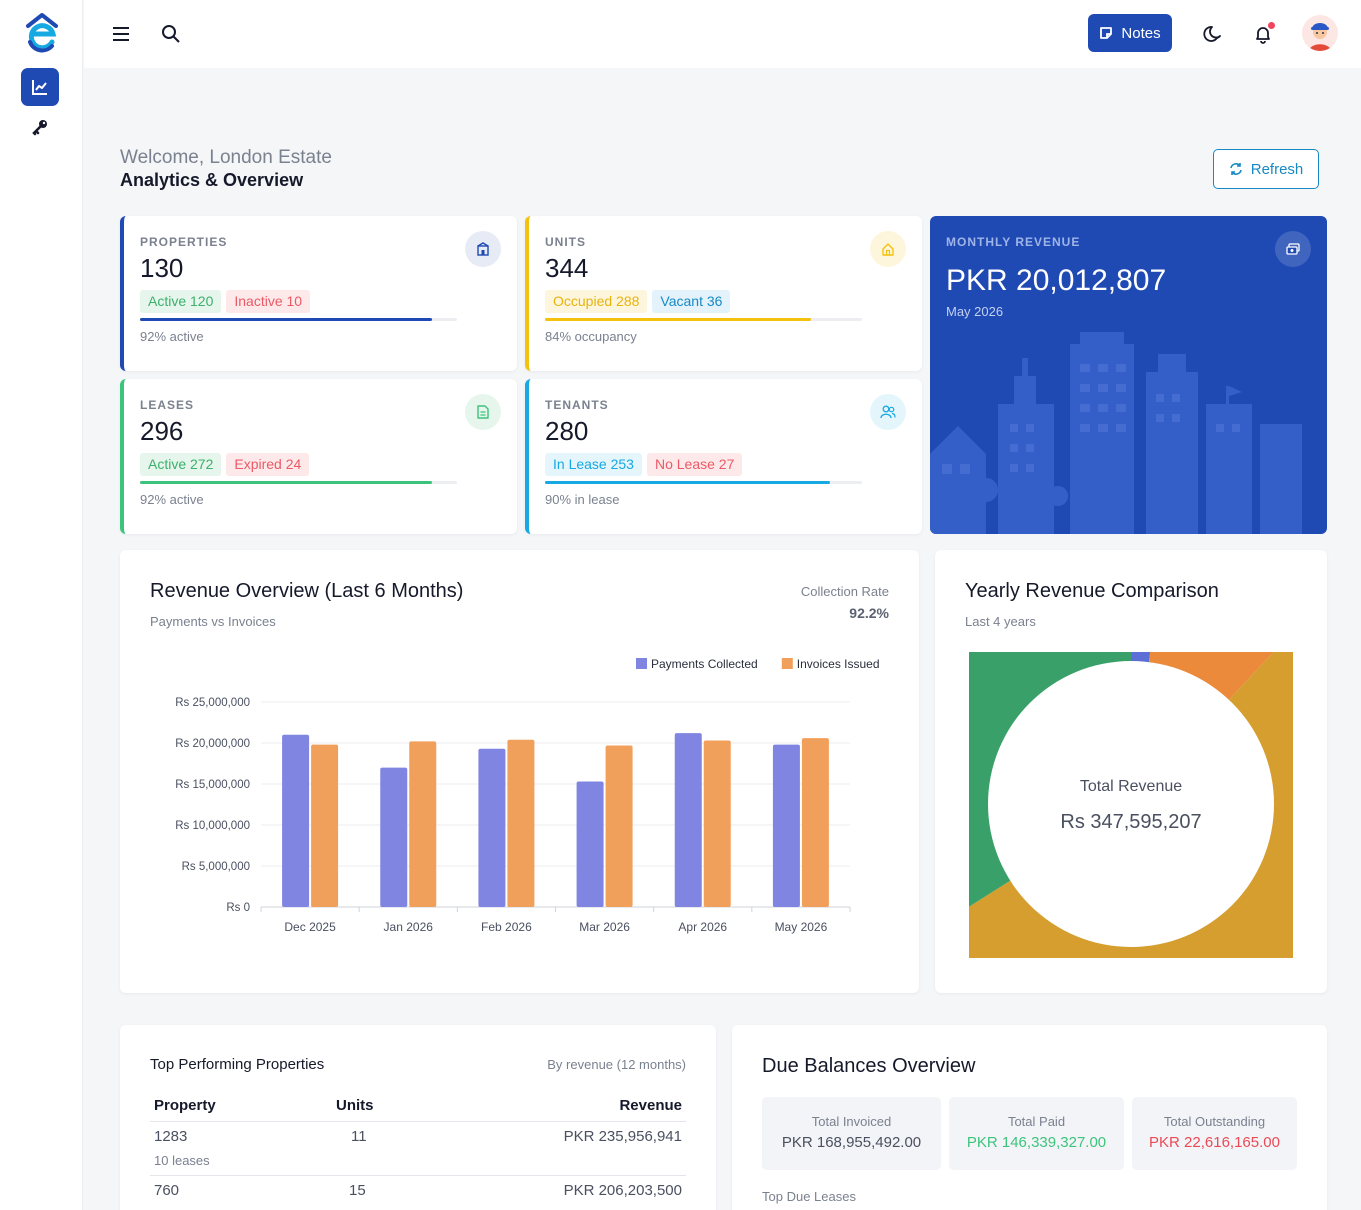 Image resolution: width=1361 pixels, height=1210 pixels. Describe the element at coordinates (1214, 1133) in the screenshot. I see `total-outstanding-box: Total Outstanding PKR 22,616,165.00` at that location.